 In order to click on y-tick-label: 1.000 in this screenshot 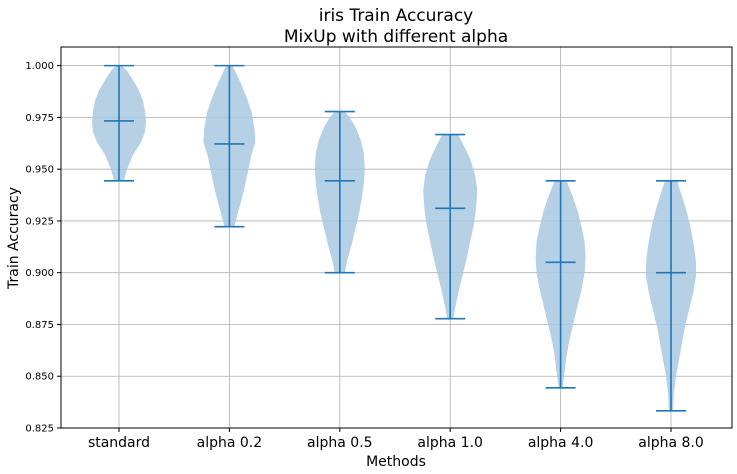, I will do `click(39, 66)`.